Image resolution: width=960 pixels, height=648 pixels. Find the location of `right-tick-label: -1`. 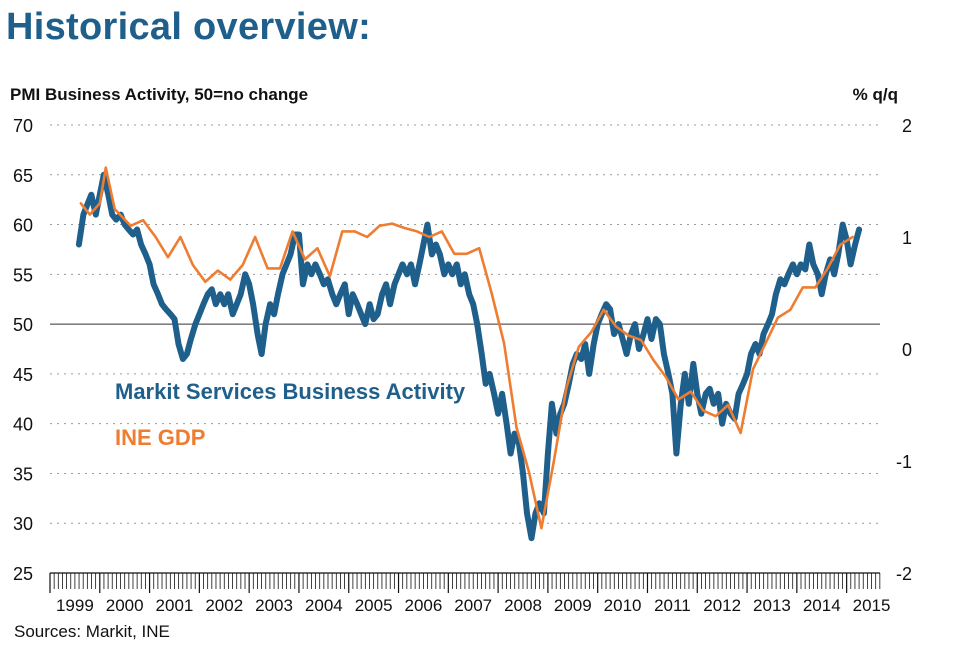

right-tick-label: -1 is located at coordinates (904, 462).